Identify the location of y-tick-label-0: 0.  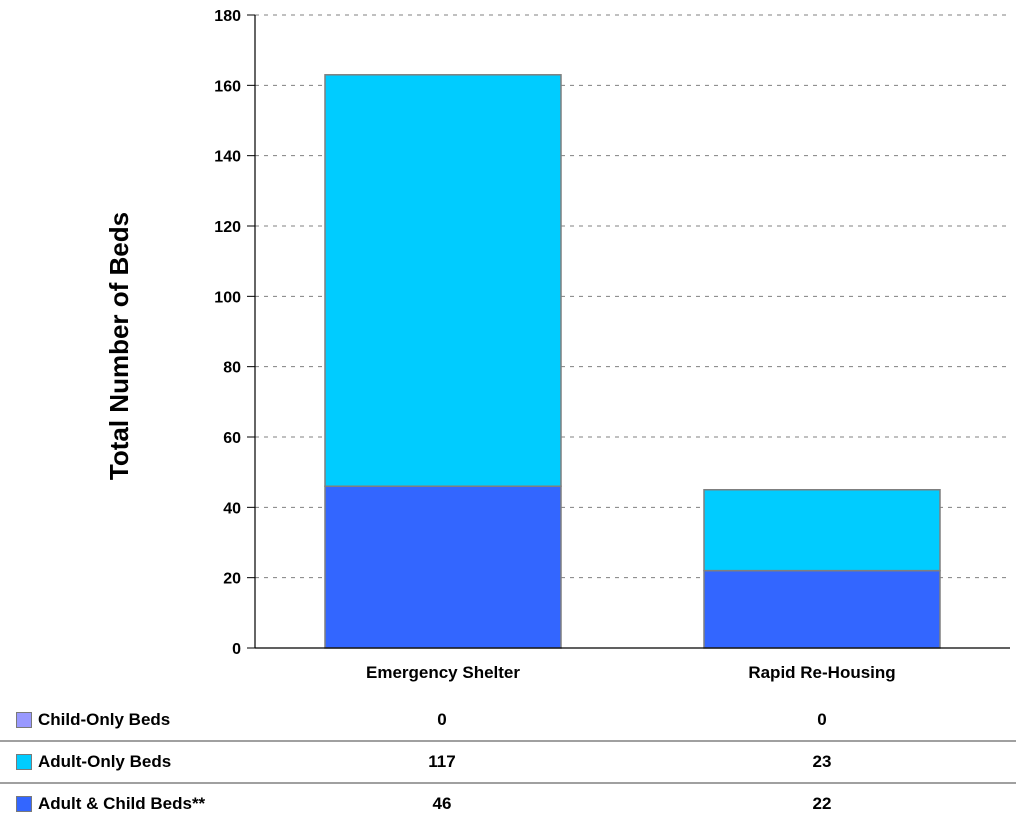
(236, 649).